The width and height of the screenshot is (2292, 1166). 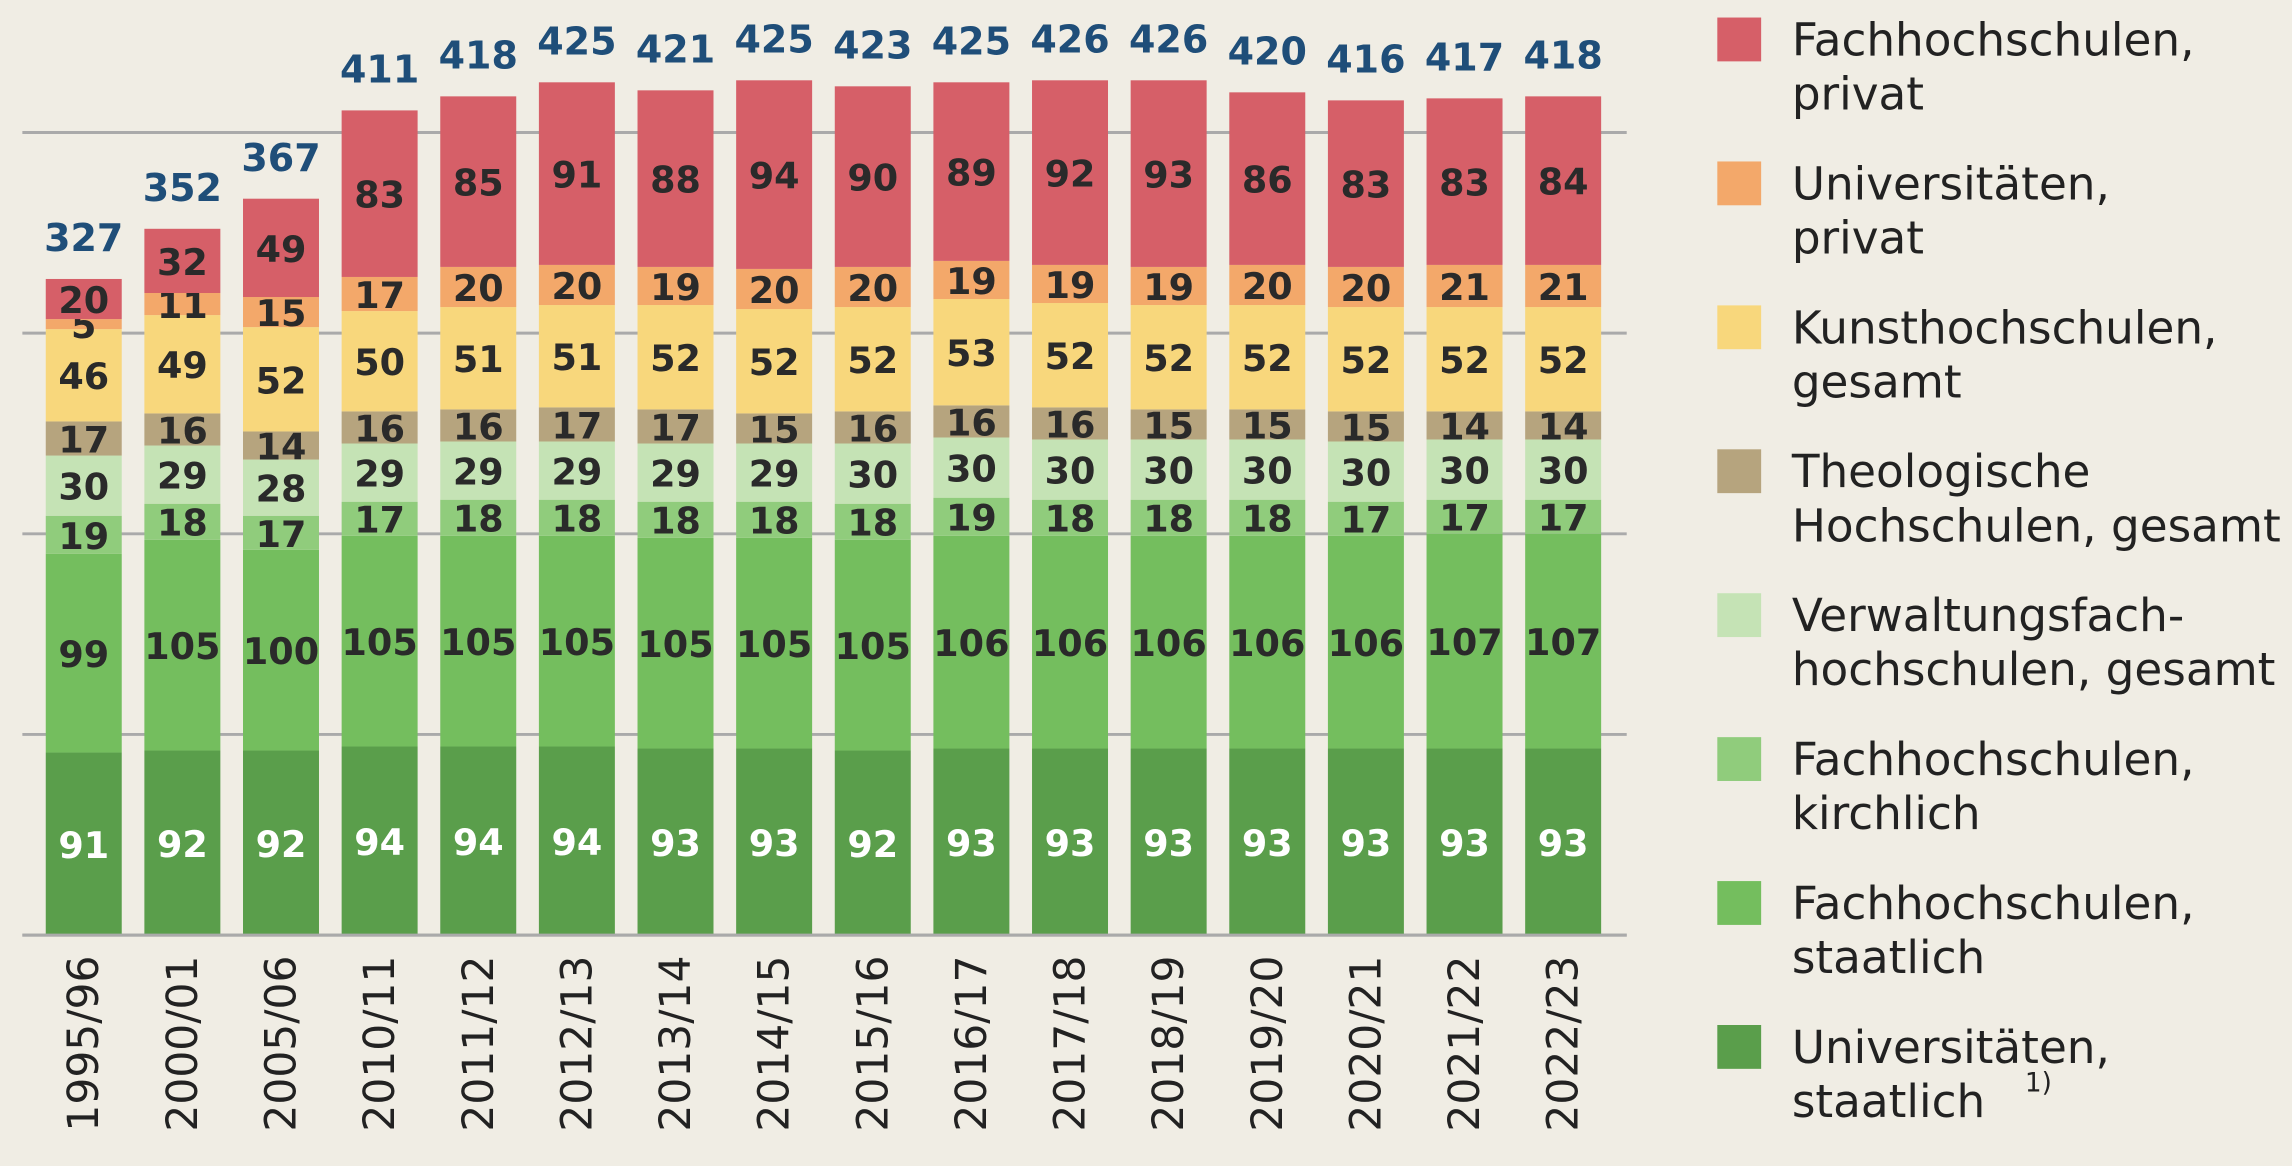 What do you see at coordinates (1267, 51) in the screenshot?
I see `total-label: 420` at bounding box center [1267, 51].